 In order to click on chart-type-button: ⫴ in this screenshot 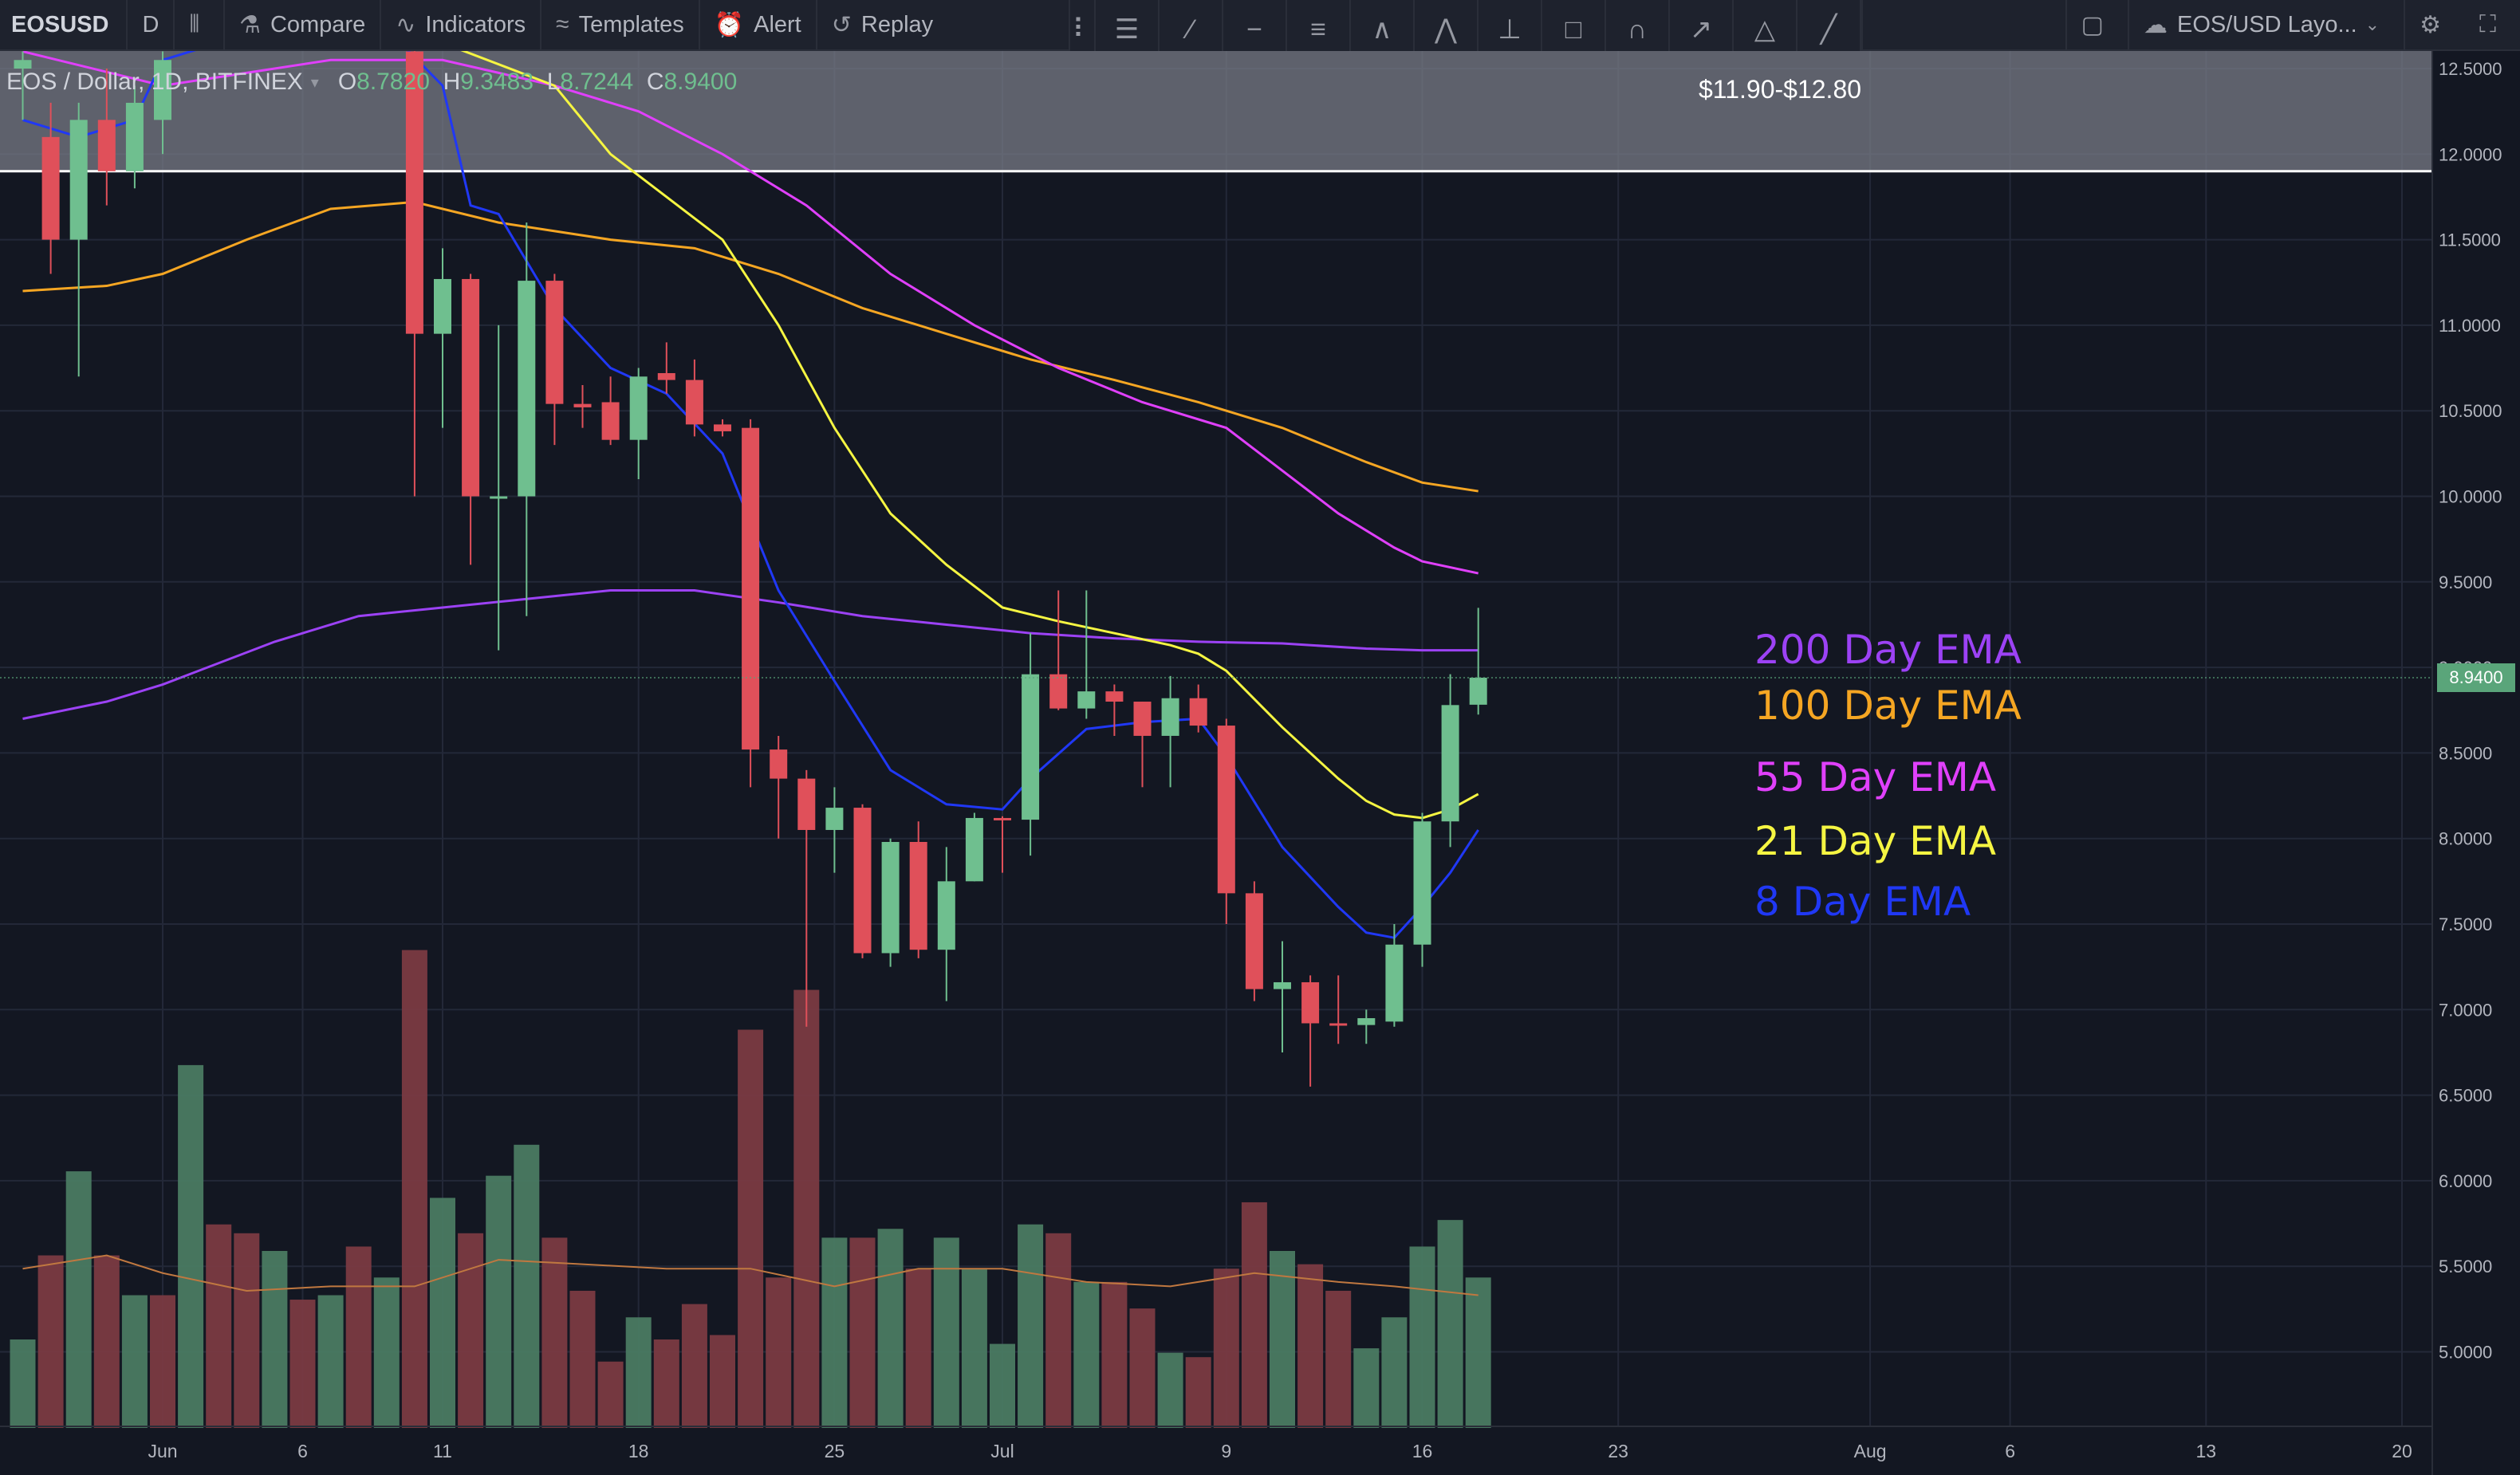, I will do `click(200, 24)`.